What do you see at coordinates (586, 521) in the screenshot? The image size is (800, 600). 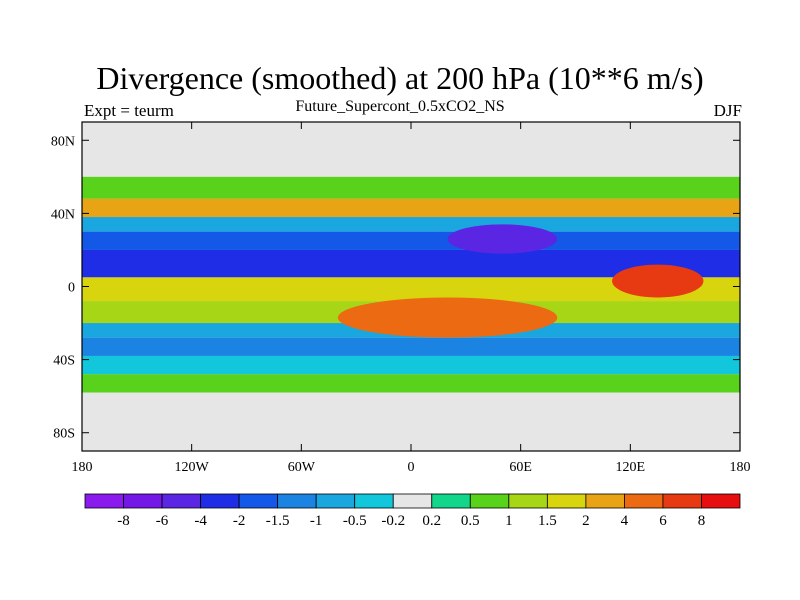 I see `colorbar-label: 2` at bounding box center [586, 521].